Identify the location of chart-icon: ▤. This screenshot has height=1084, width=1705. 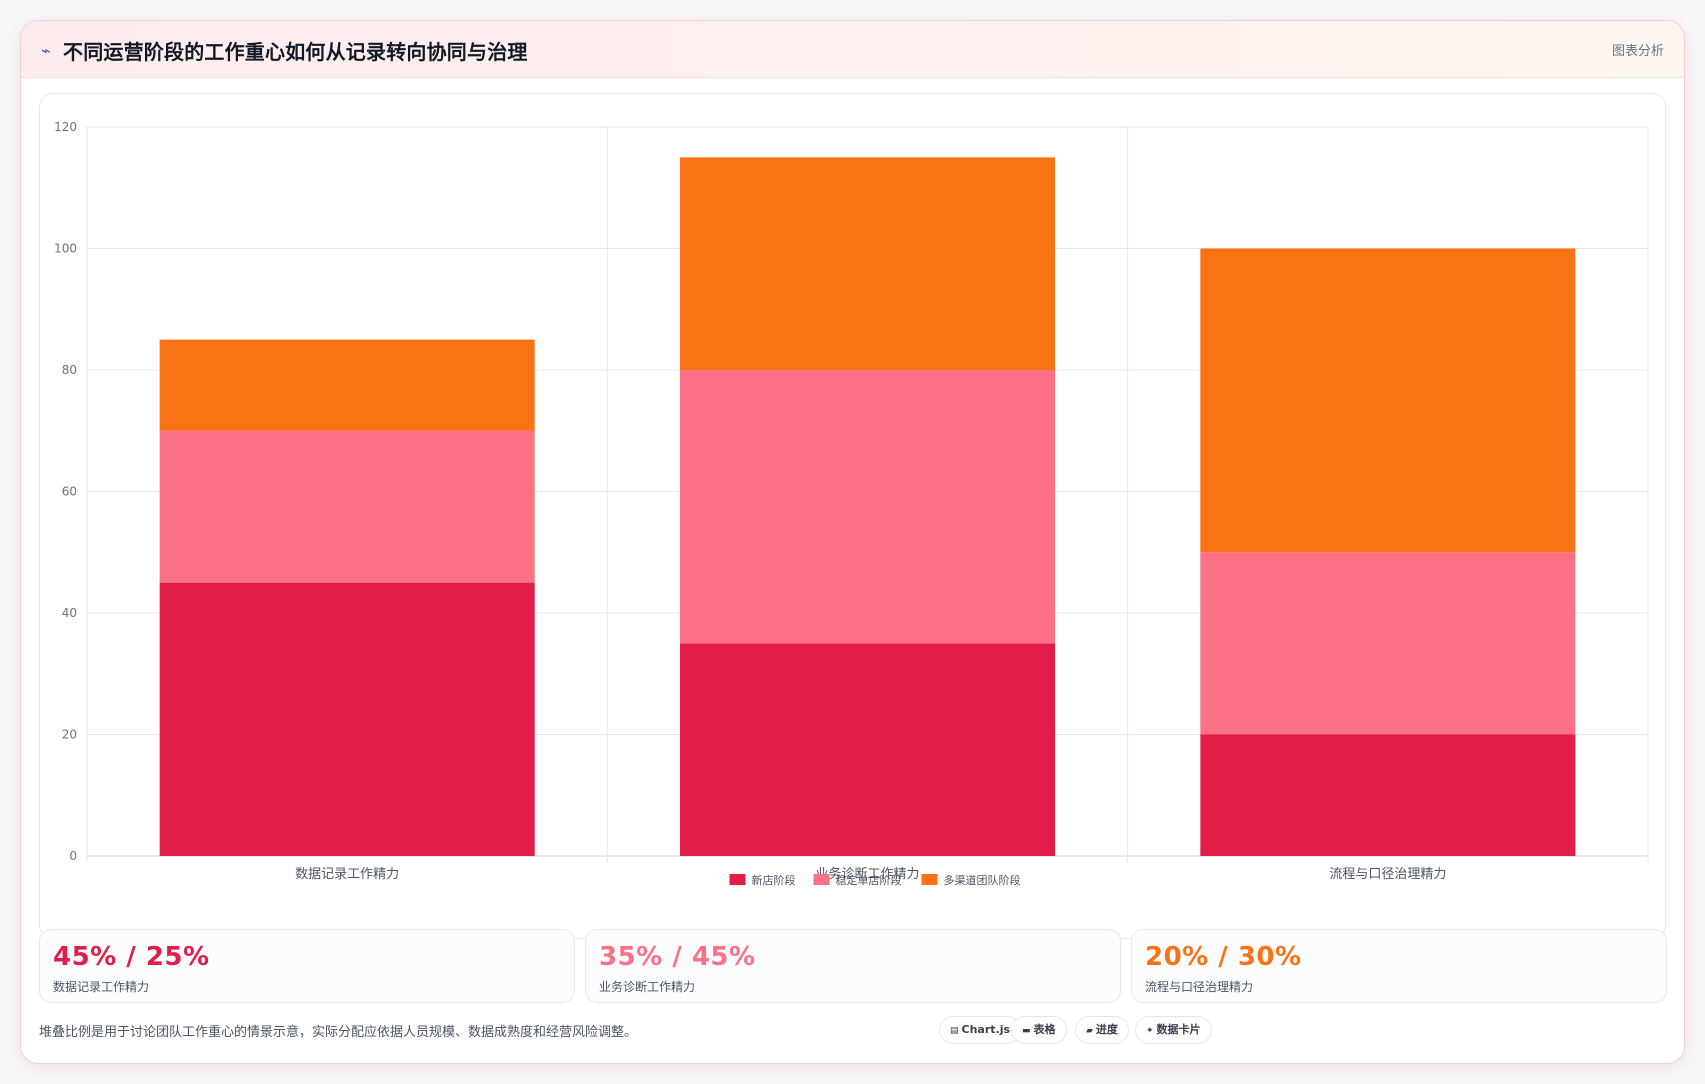
(954, 1031).